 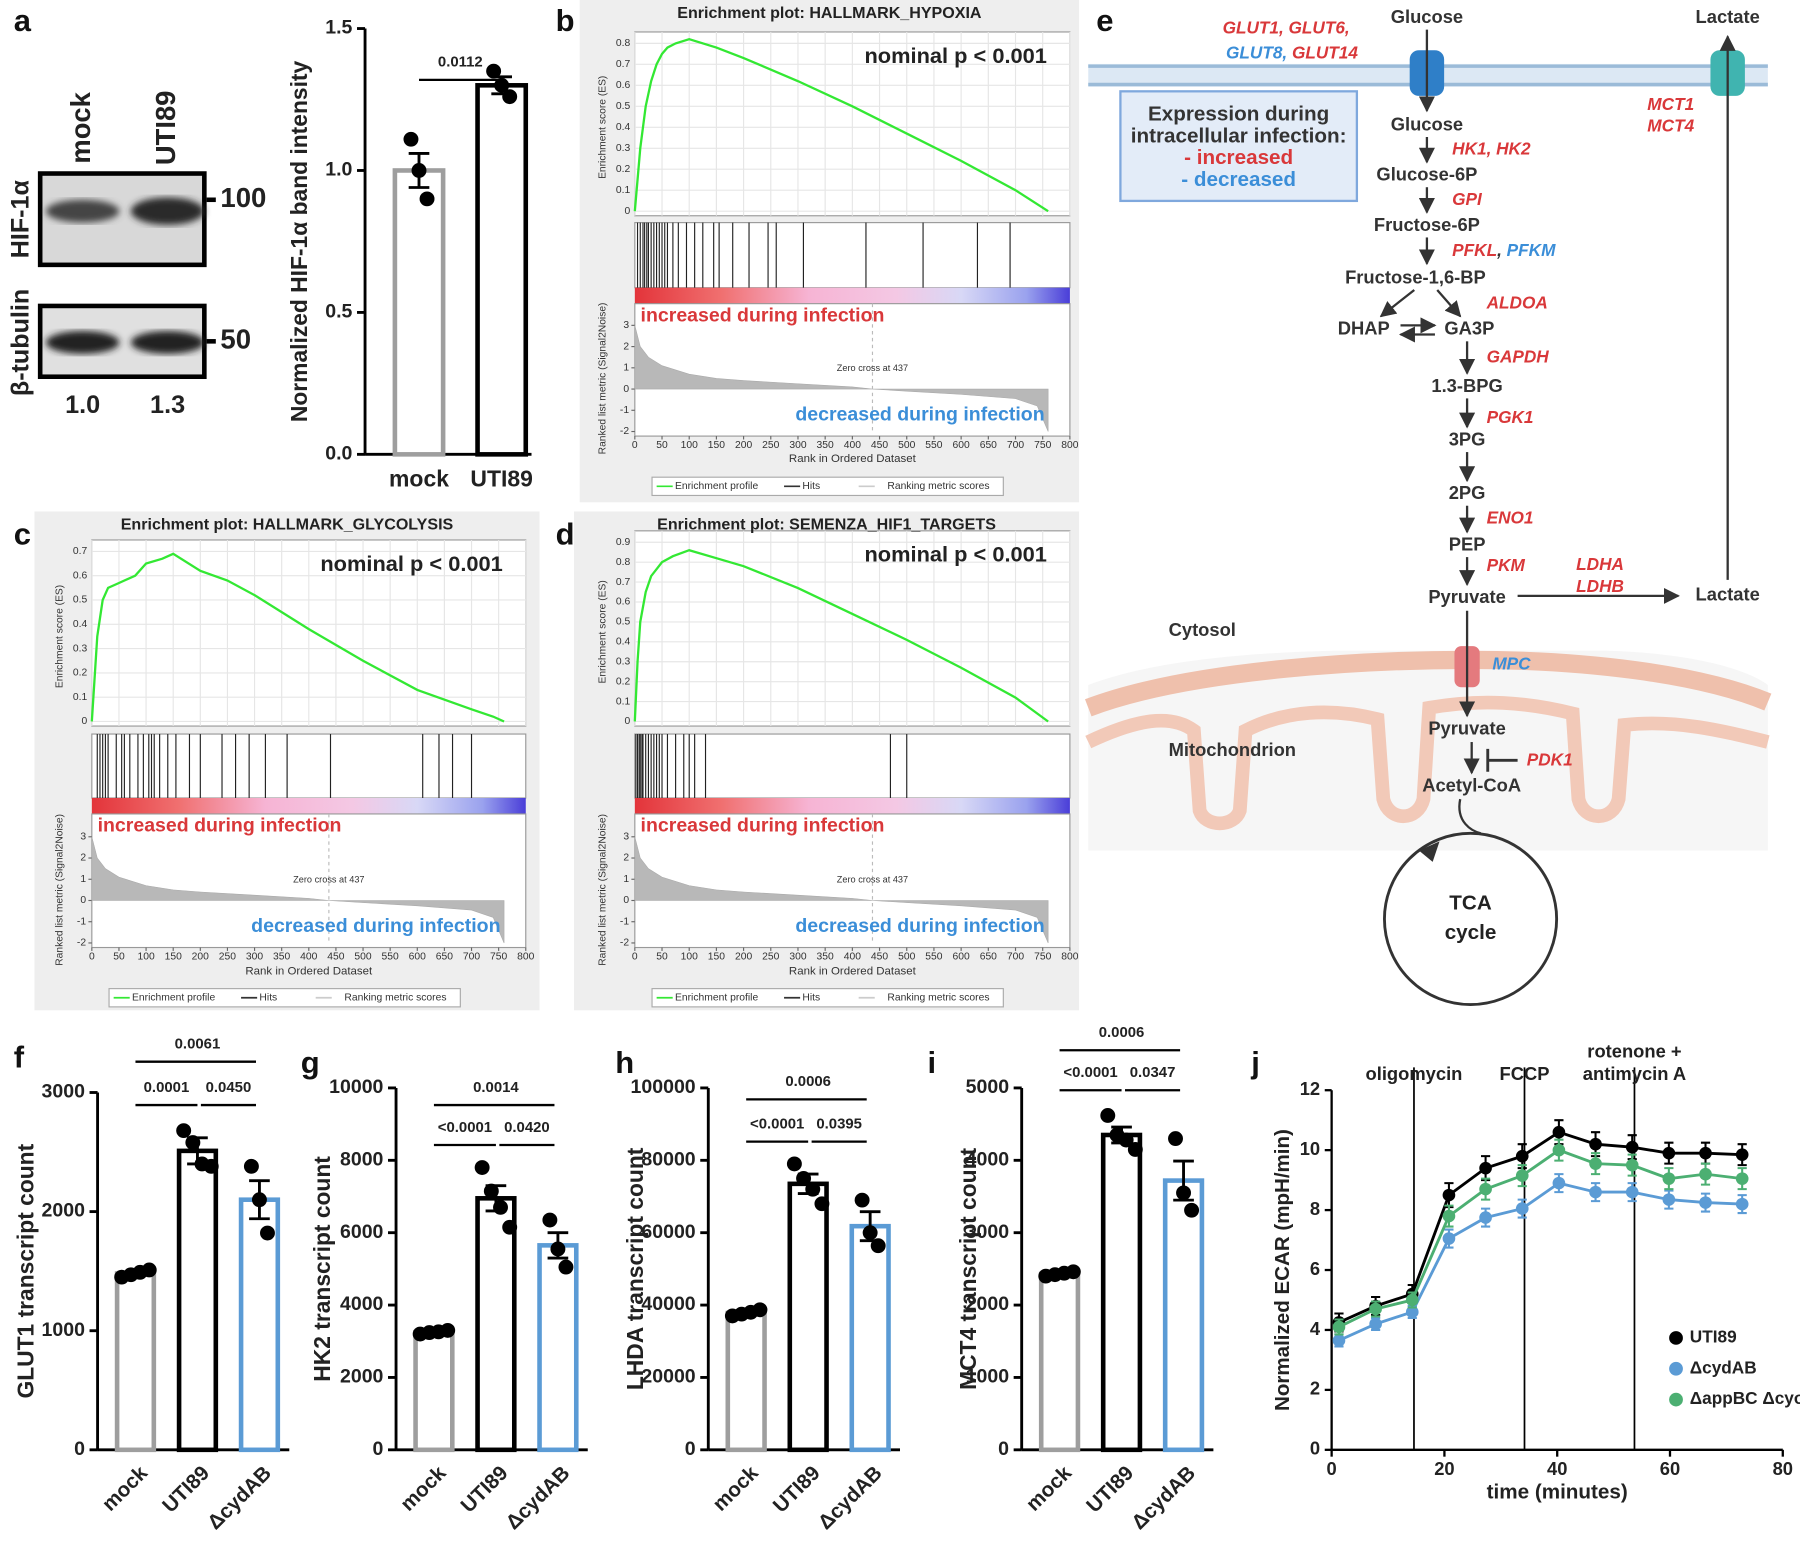 I want to click on y-tick-label: 0.8, so click(x=623, y=562).